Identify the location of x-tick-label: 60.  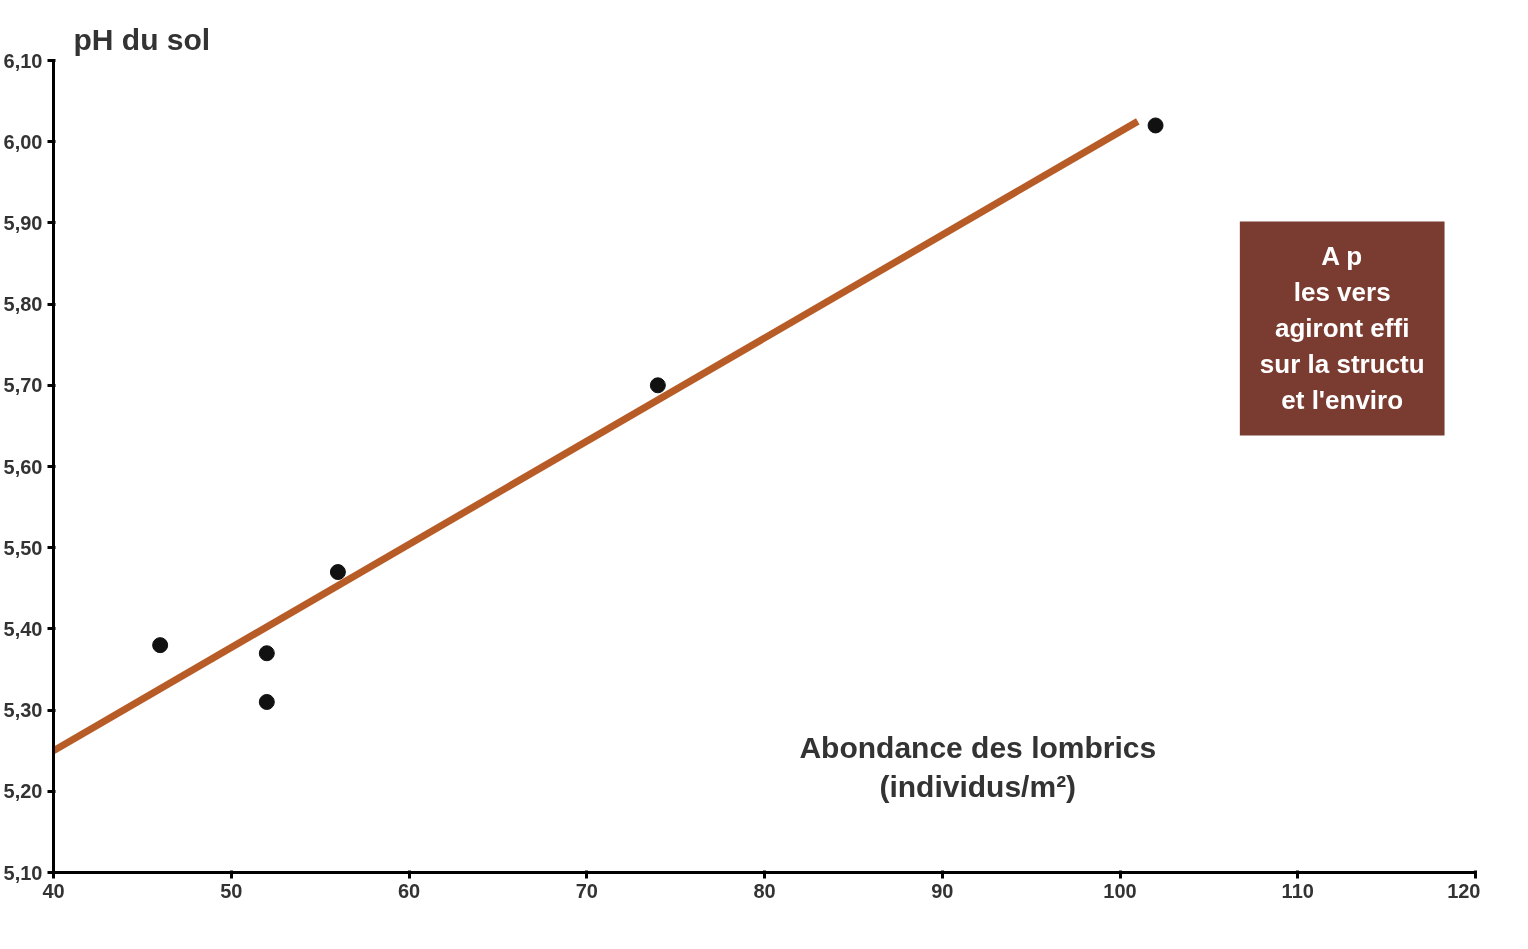
(409, 890).